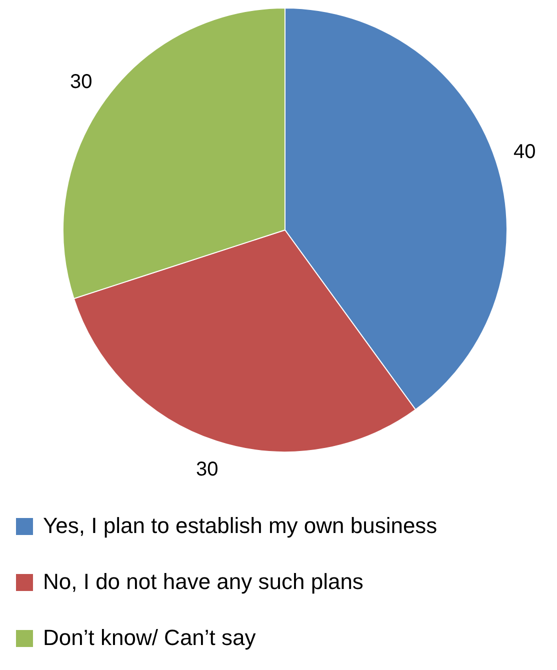 This screenshot has height=670, width=557. What do you see at coordinates (240, 526) in the screenshot?
I see `legend-label: Yes, I plan to establish my own business` at bounding box center [240, 526].